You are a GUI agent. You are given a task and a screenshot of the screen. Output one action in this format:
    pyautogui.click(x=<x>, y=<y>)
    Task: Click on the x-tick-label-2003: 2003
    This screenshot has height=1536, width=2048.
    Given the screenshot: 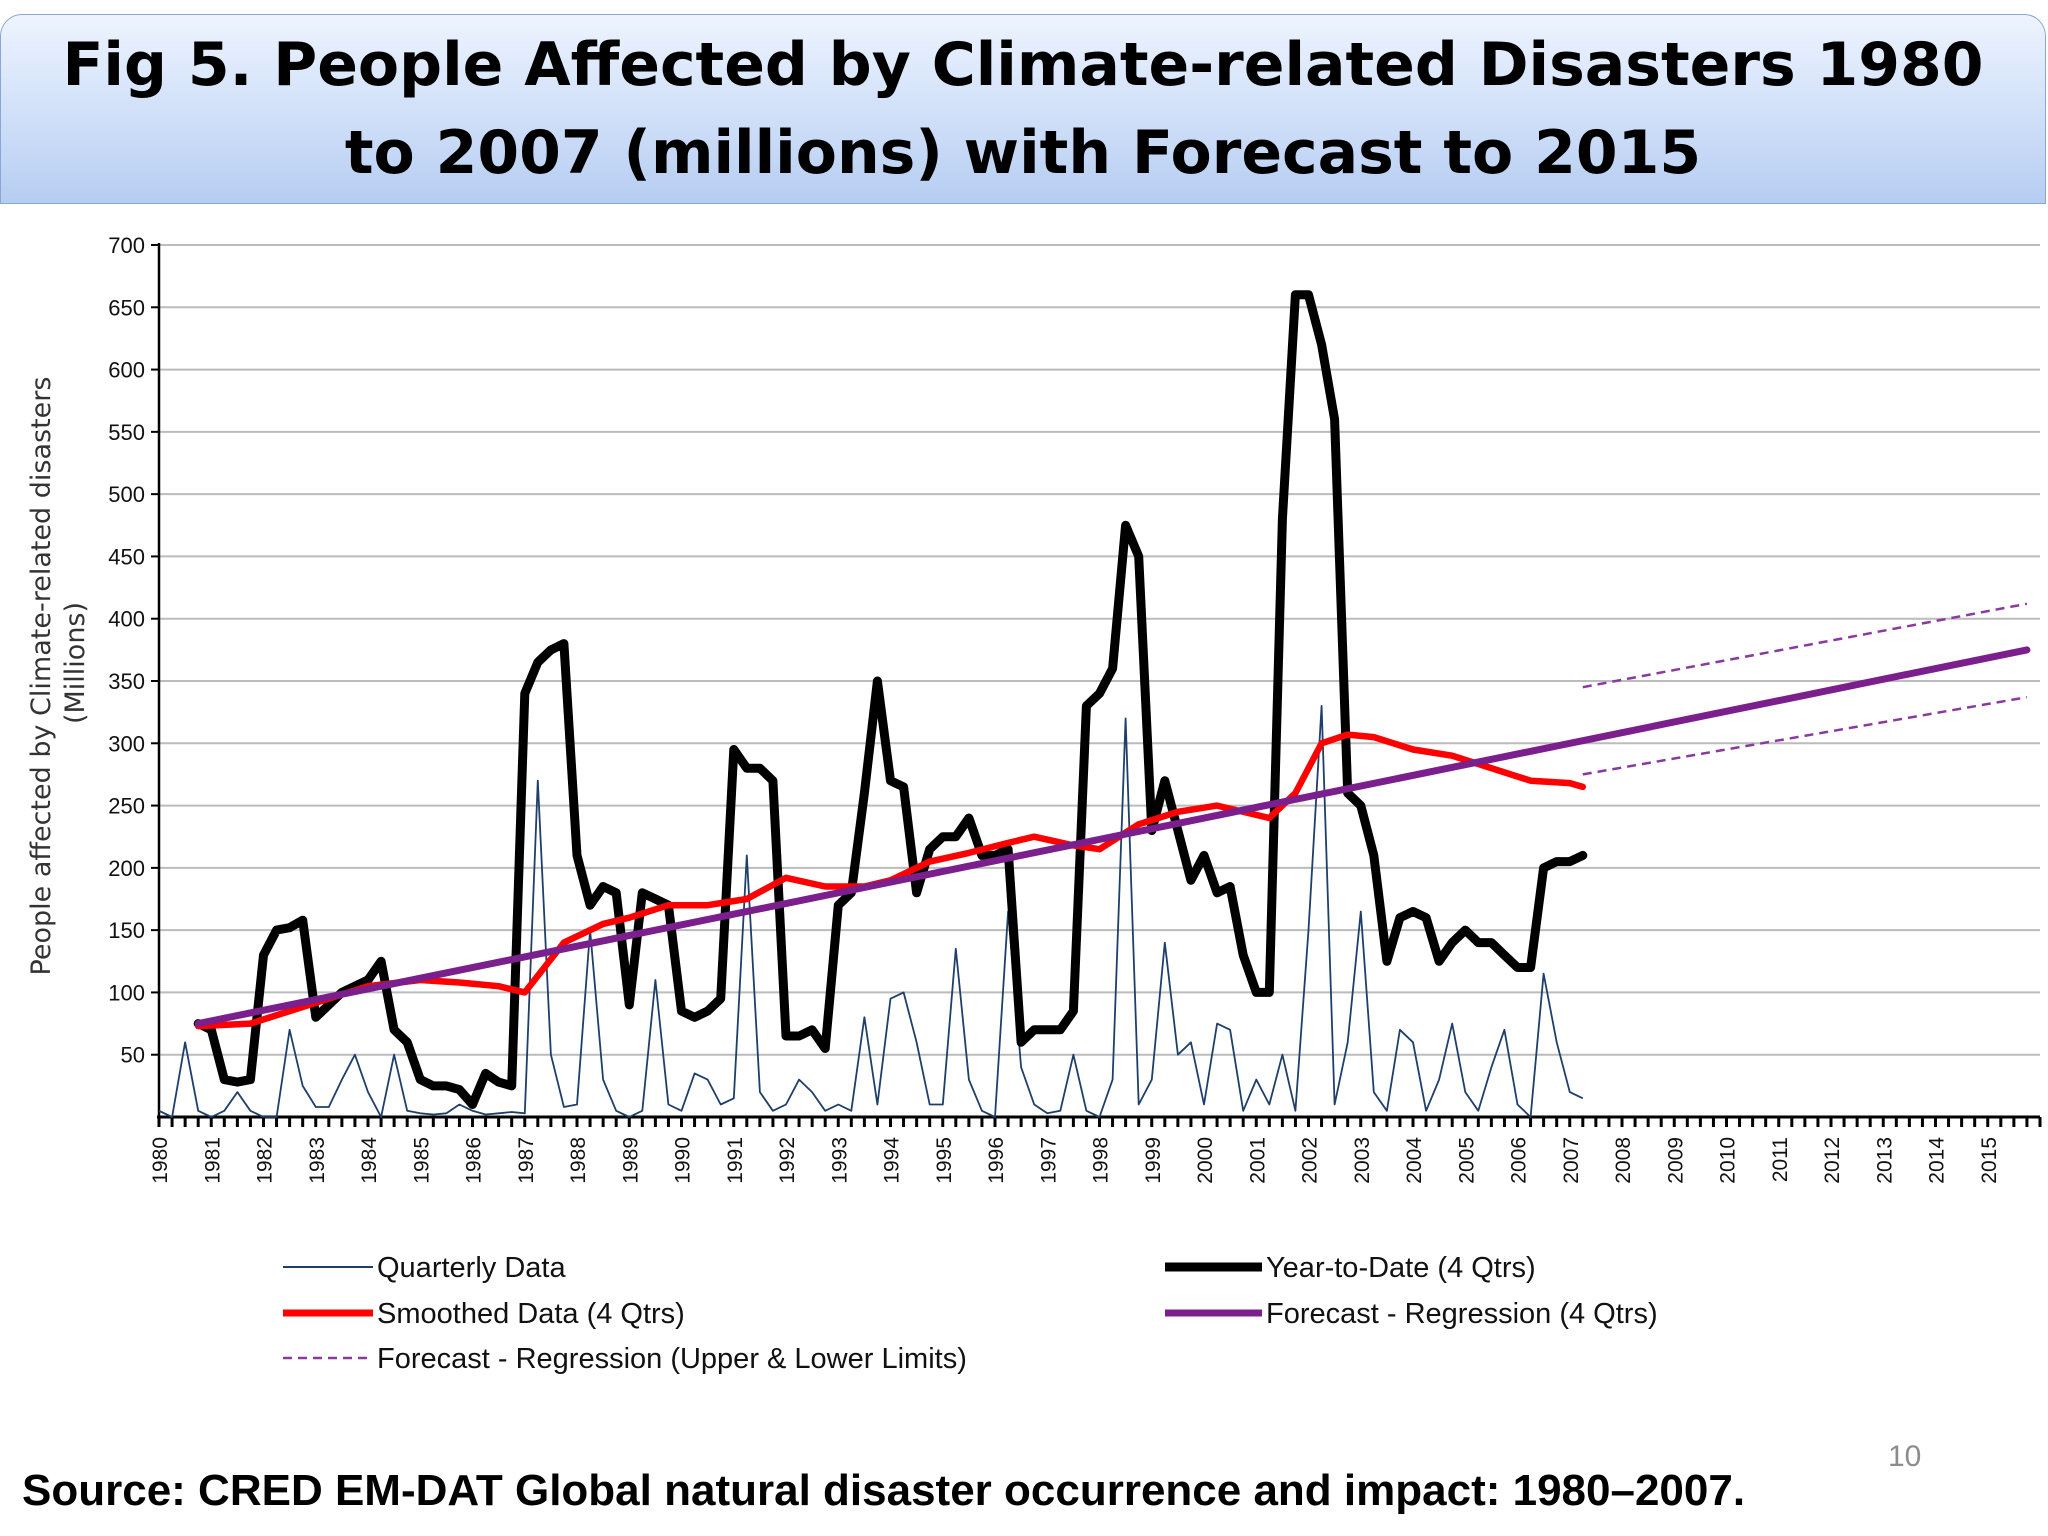 What is the action you would take?
    pyautogui.click(x=1362, y=1160)
    